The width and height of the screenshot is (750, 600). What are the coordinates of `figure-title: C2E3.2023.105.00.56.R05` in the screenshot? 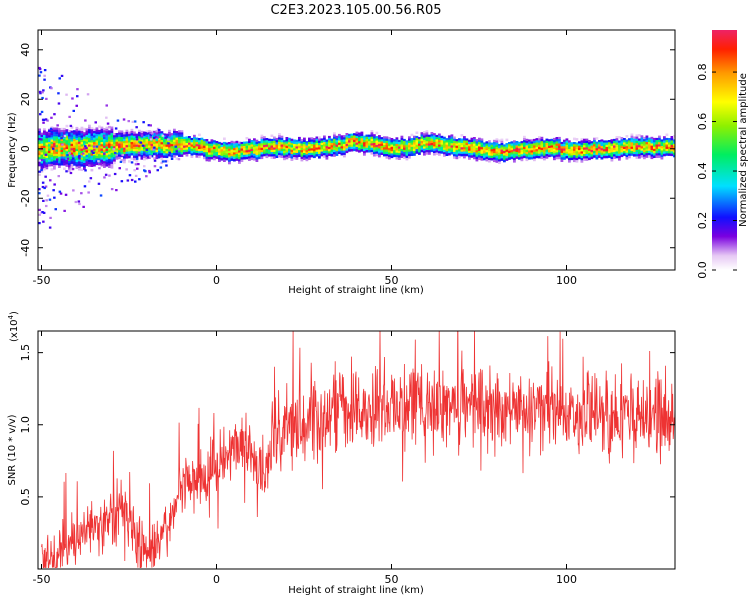 It's located at (355, 10).